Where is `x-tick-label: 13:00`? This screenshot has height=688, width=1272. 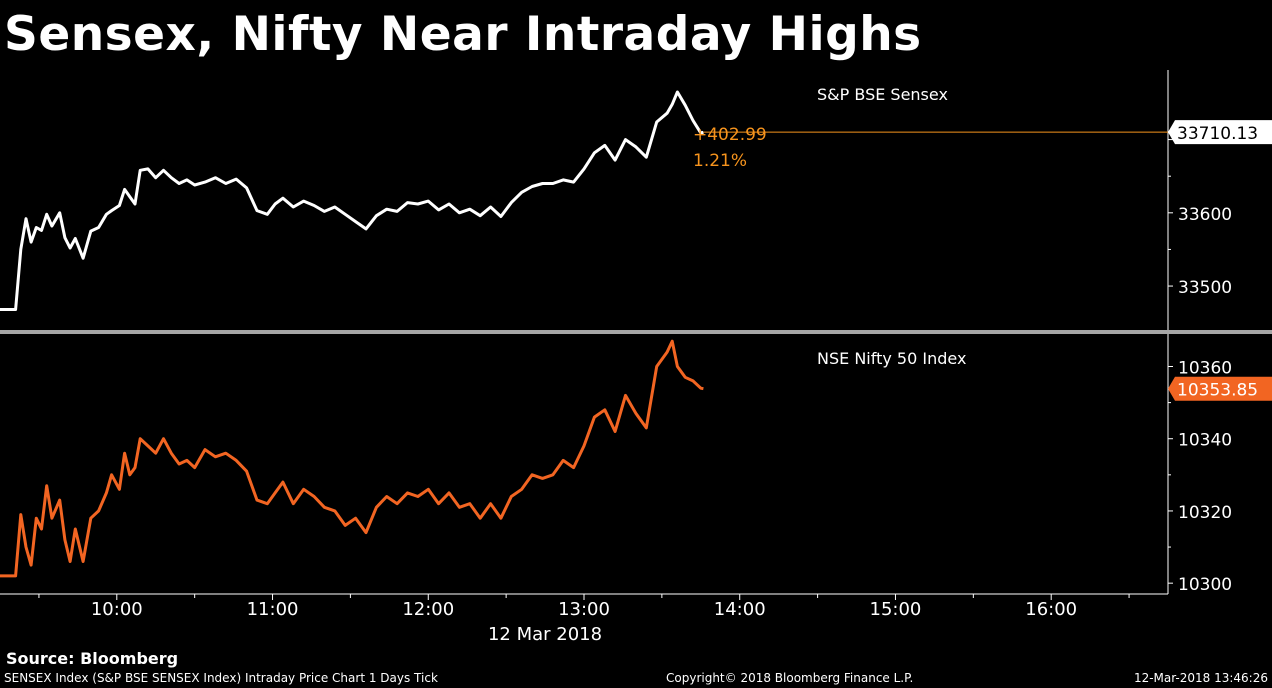 x-tick-label: 13:00 is located at coordinates (584, 609).